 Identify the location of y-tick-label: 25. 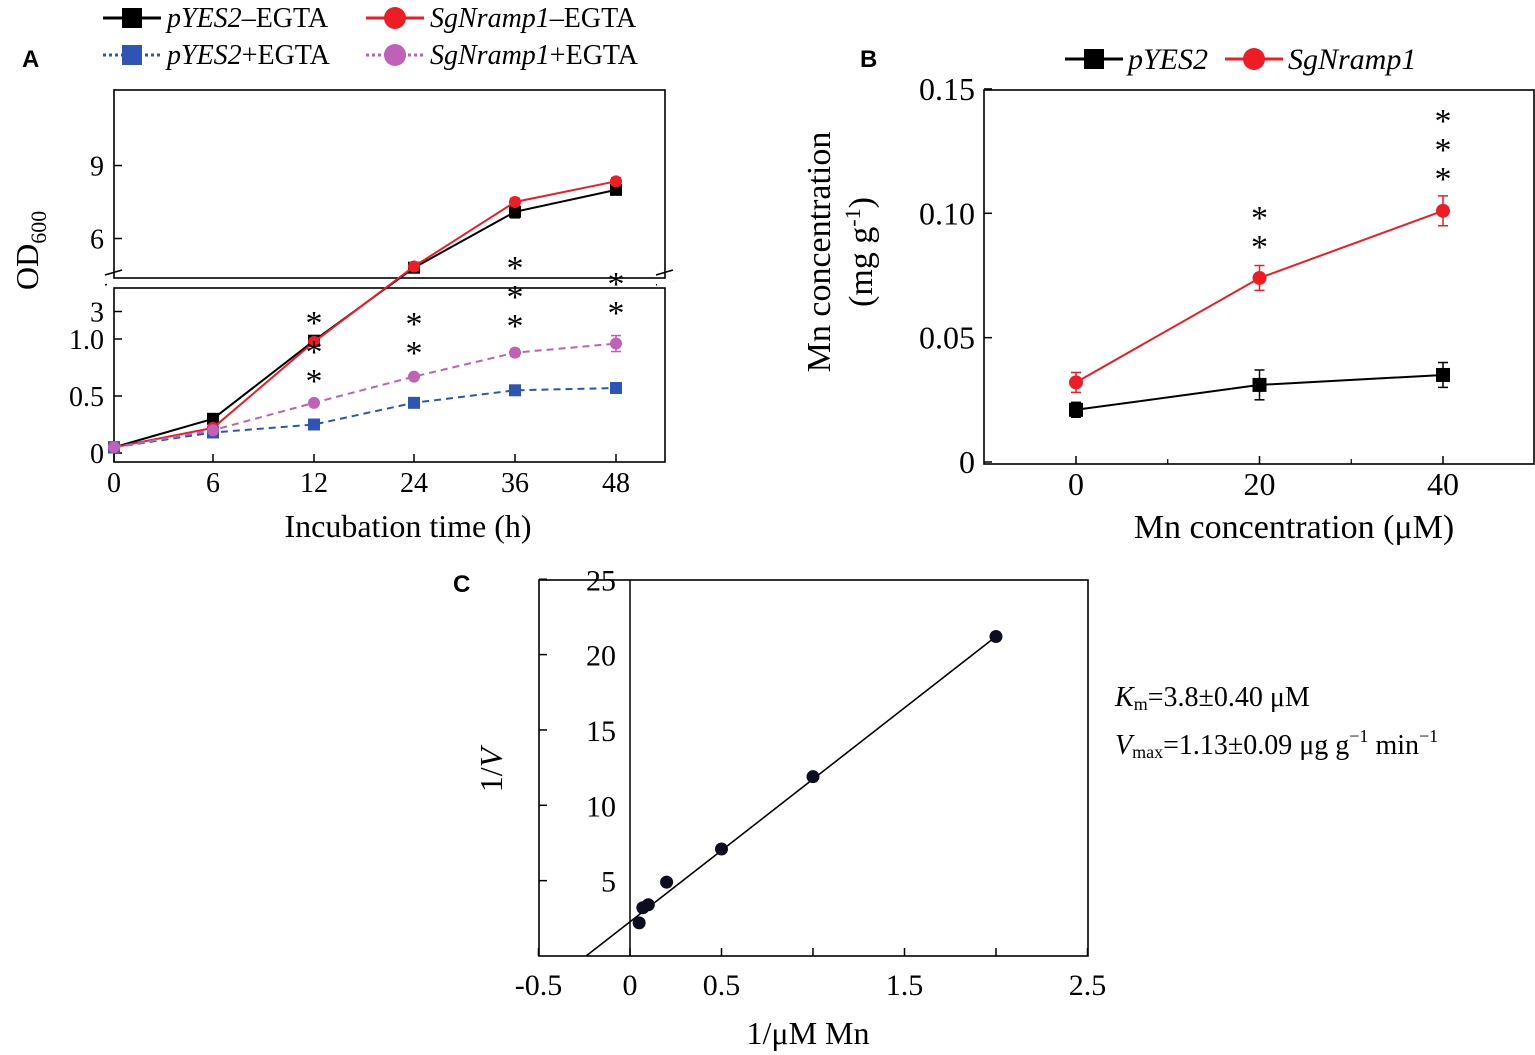
(601, 580).